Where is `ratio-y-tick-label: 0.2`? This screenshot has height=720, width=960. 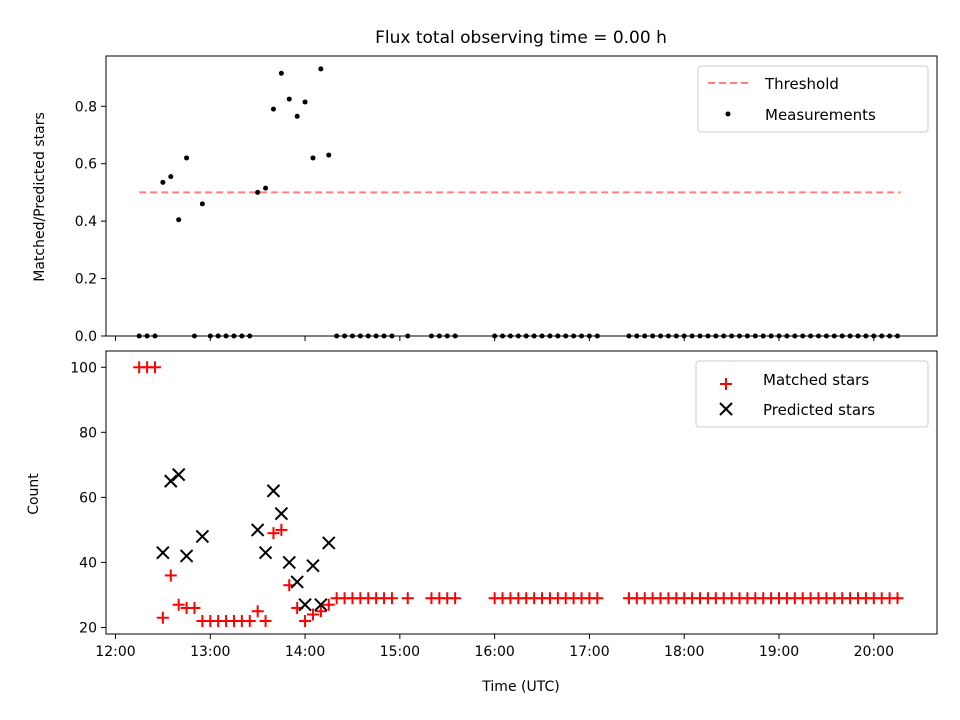 ratio-y-tick-label: 0.2 is located at coordinates (86, 280).